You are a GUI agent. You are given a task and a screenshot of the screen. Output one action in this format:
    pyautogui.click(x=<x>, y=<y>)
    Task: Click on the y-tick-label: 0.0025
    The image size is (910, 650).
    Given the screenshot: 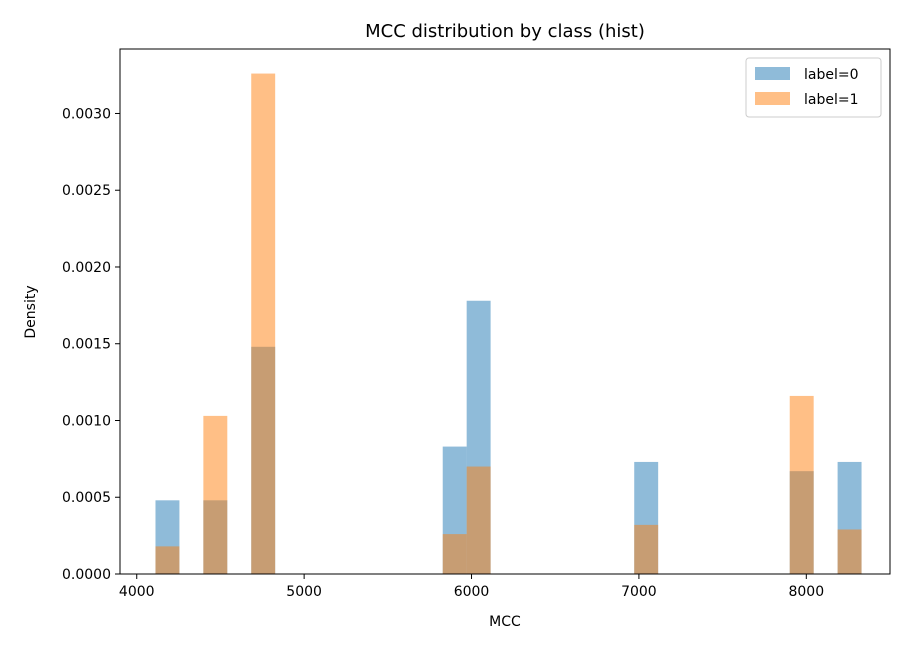 What is the action you would take?
    pyautogui.click(x=86, y=191)
    